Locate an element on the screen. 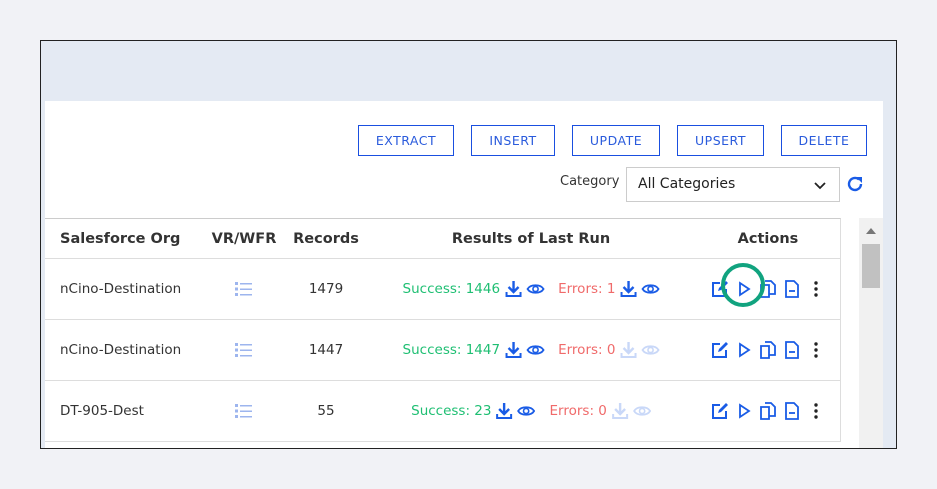  chevron-down-icon is located at coordinates (820, 186).